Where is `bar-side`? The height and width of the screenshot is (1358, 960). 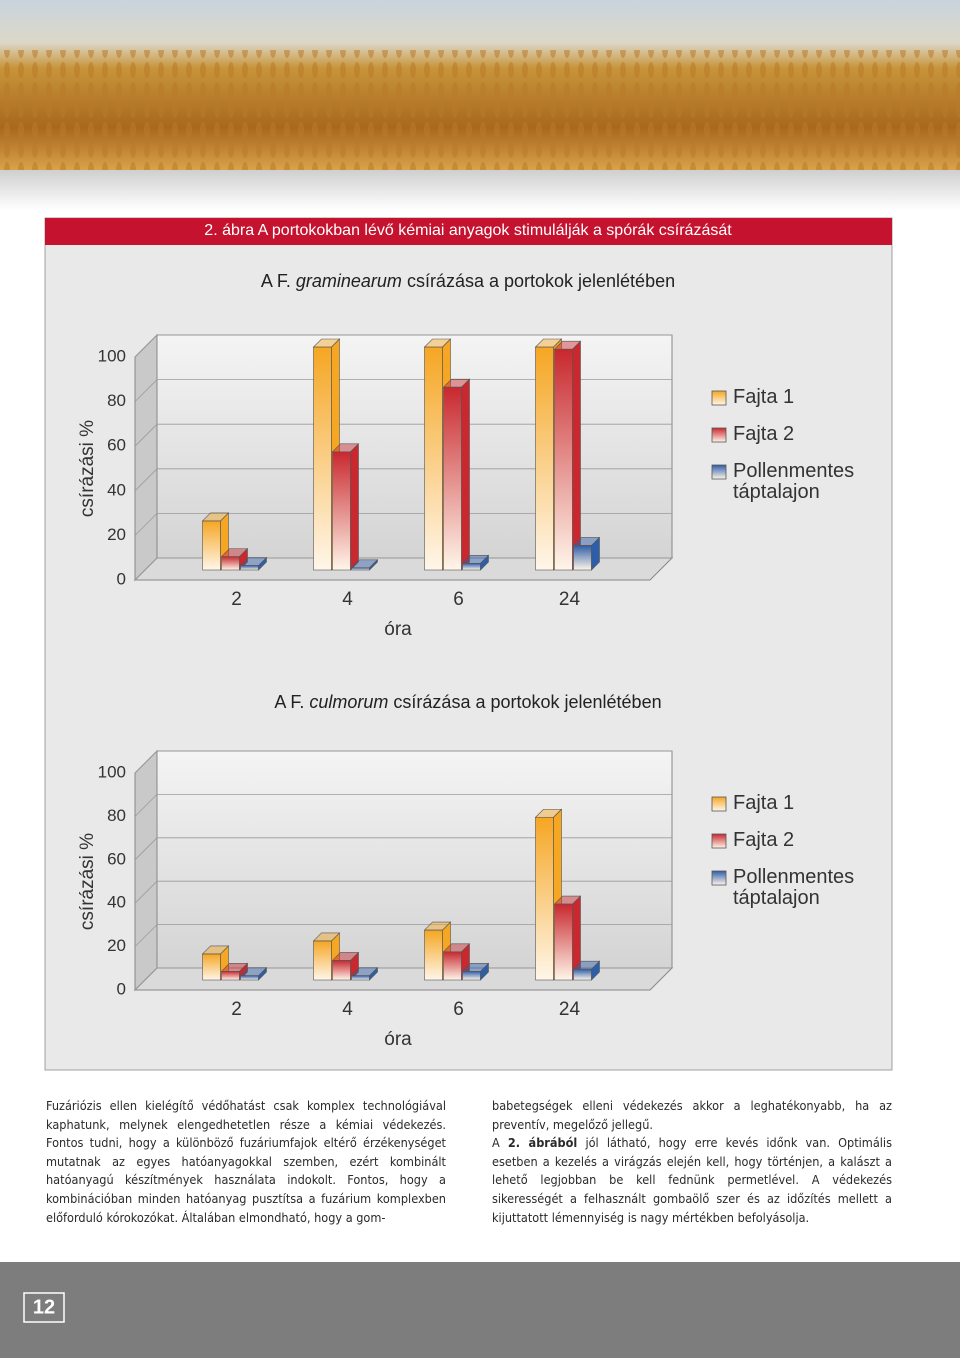
bar-side is located at coordinates (576, 455).